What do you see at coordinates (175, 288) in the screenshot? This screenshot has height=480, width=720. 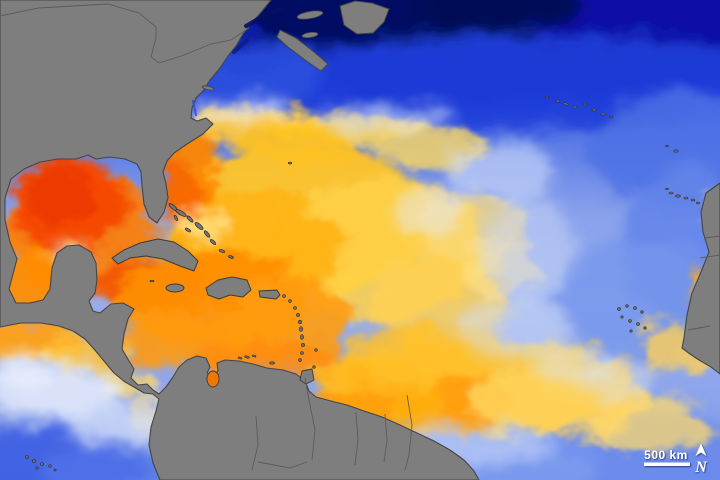 I see `land-jamaica` at bounding box center [175, 288].